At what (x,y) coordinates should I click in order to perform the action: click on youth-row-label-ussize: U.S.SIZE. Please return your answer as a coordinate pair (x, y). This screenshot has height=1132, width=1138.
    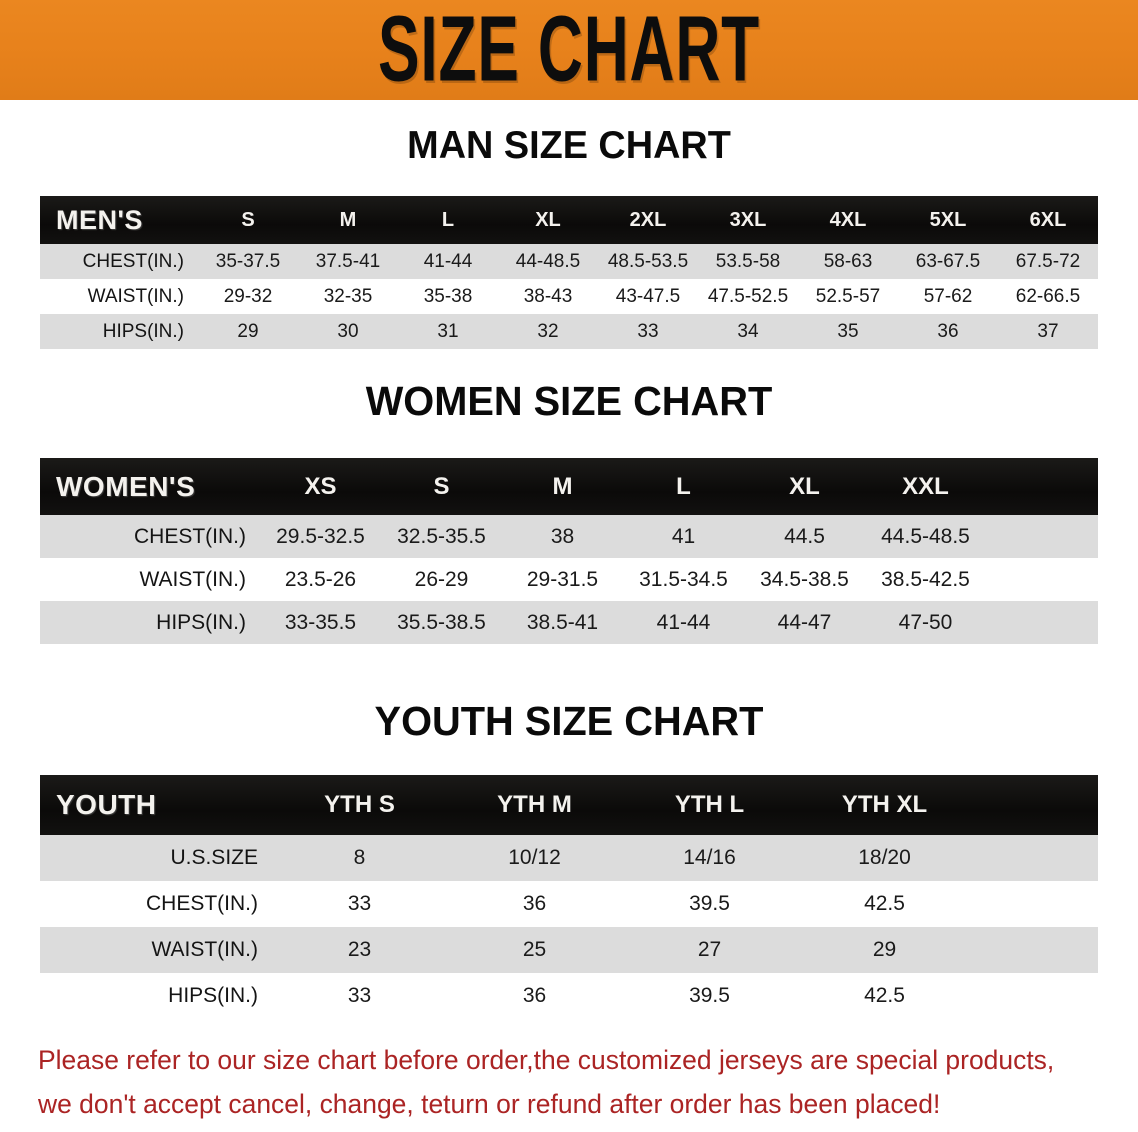
    Looking at the image, I should click on (214, 857).